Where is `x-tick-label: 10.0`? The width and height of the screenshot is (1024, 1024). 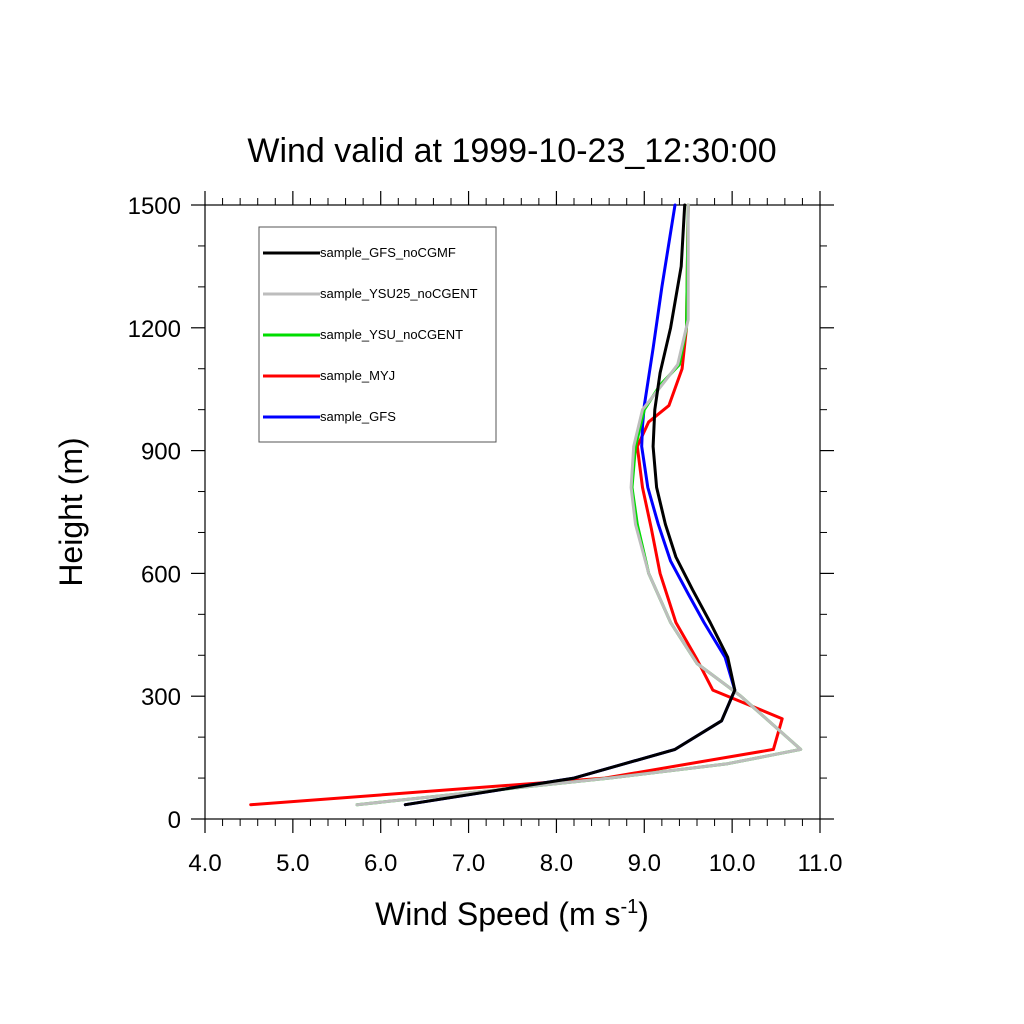
x-tick-label: 10.0 is located at coordinates (732, 863).